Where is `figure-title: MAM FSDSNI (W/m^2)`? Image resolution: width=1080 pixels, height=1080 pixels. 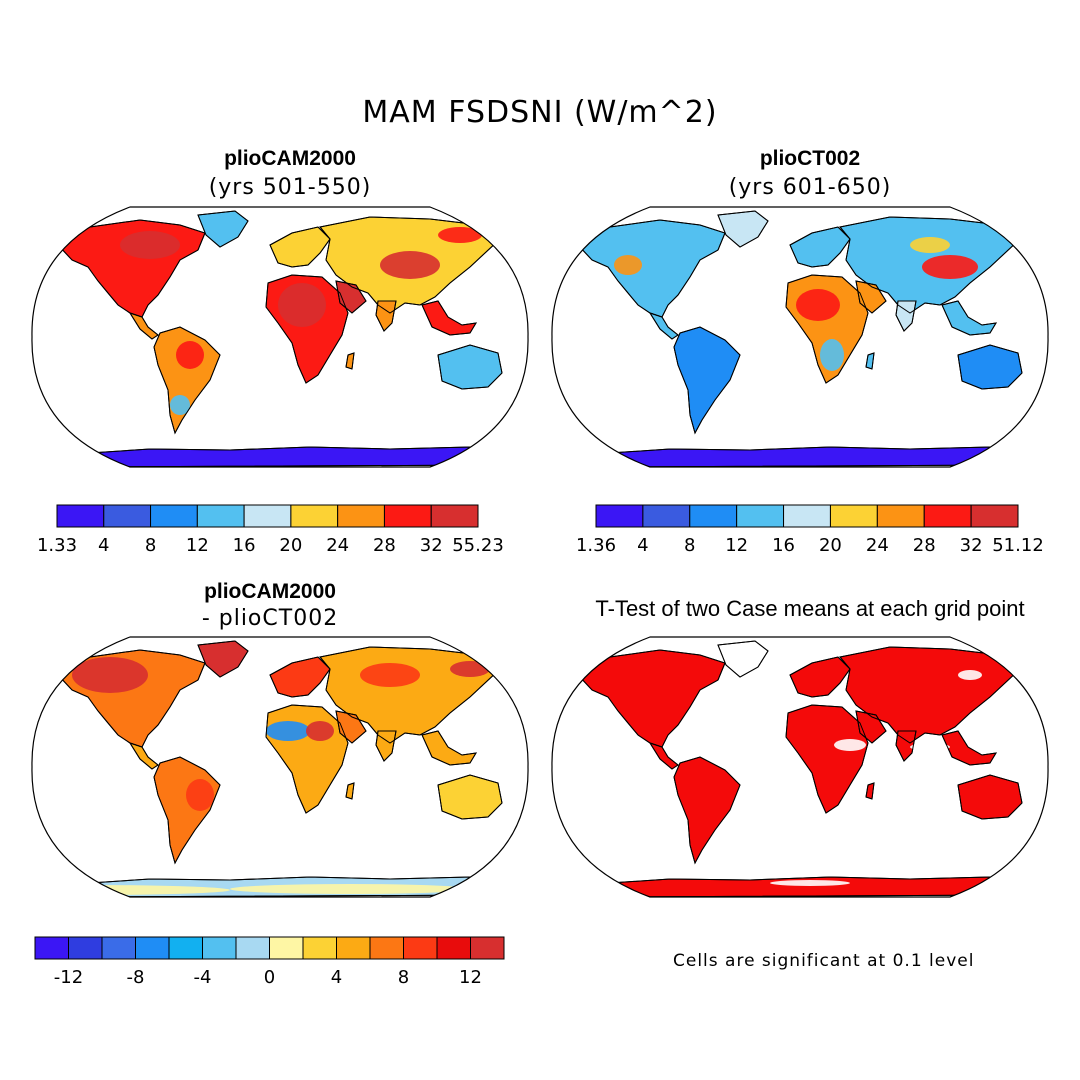
figure-title: MAM FSDSNI (W/m^2) is located at coordinates (540, 112).